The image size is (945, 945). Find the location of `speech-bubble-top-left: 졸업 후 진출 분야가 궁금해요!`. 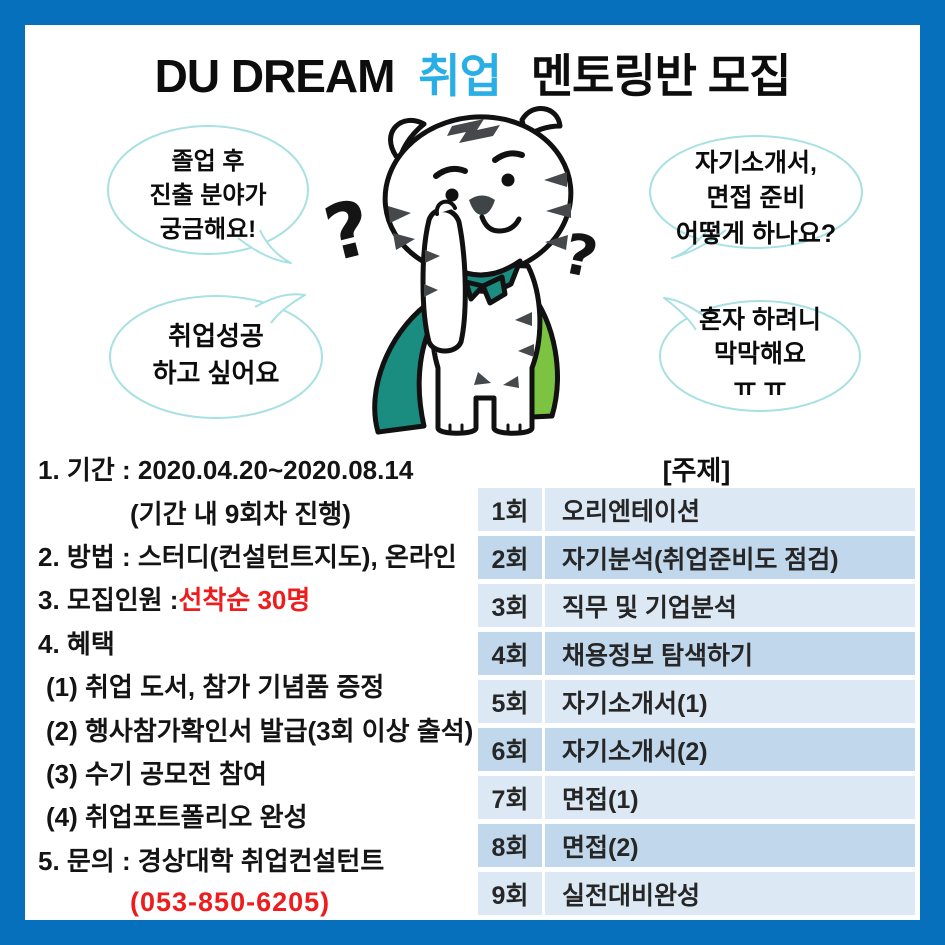

speech-bubble-top-left: 졸업 후 진출 분야가 궁금해요! is located at coordinates (208, 196).